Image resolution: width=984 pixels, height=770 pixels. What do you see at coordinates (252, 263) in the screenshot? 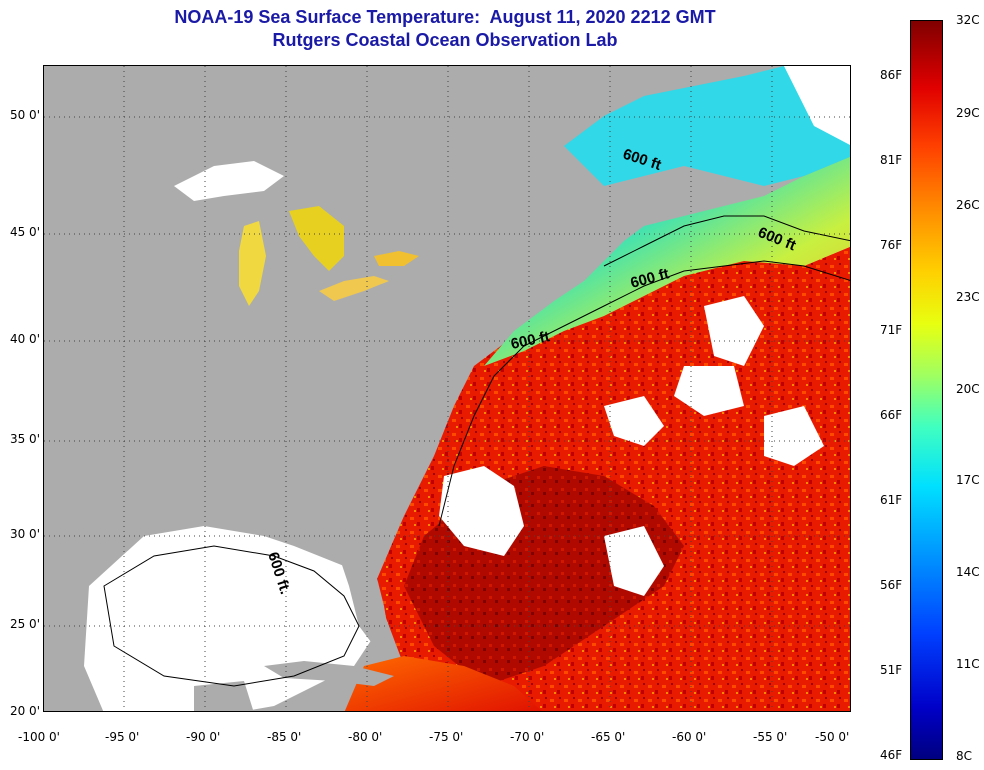
I see `lake-michigan` at bounding box center [252, 263].